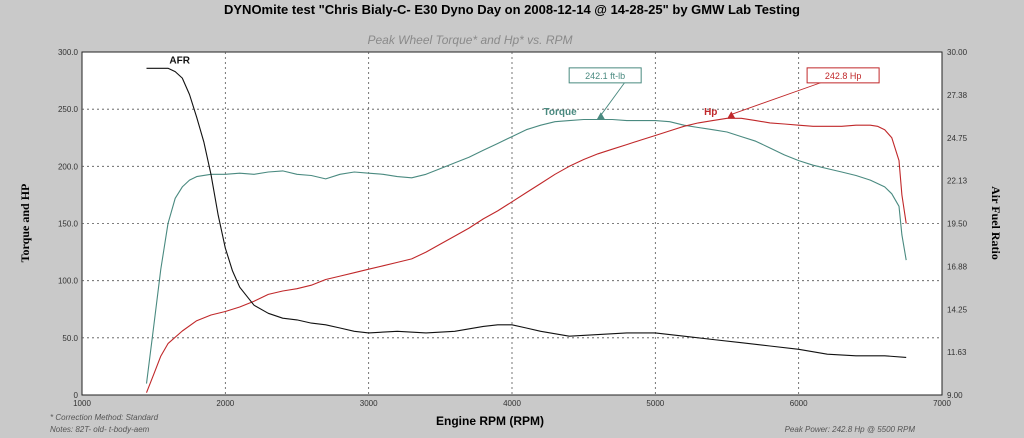  I want to click on x-tick-label: 7000, so click(942, 403).